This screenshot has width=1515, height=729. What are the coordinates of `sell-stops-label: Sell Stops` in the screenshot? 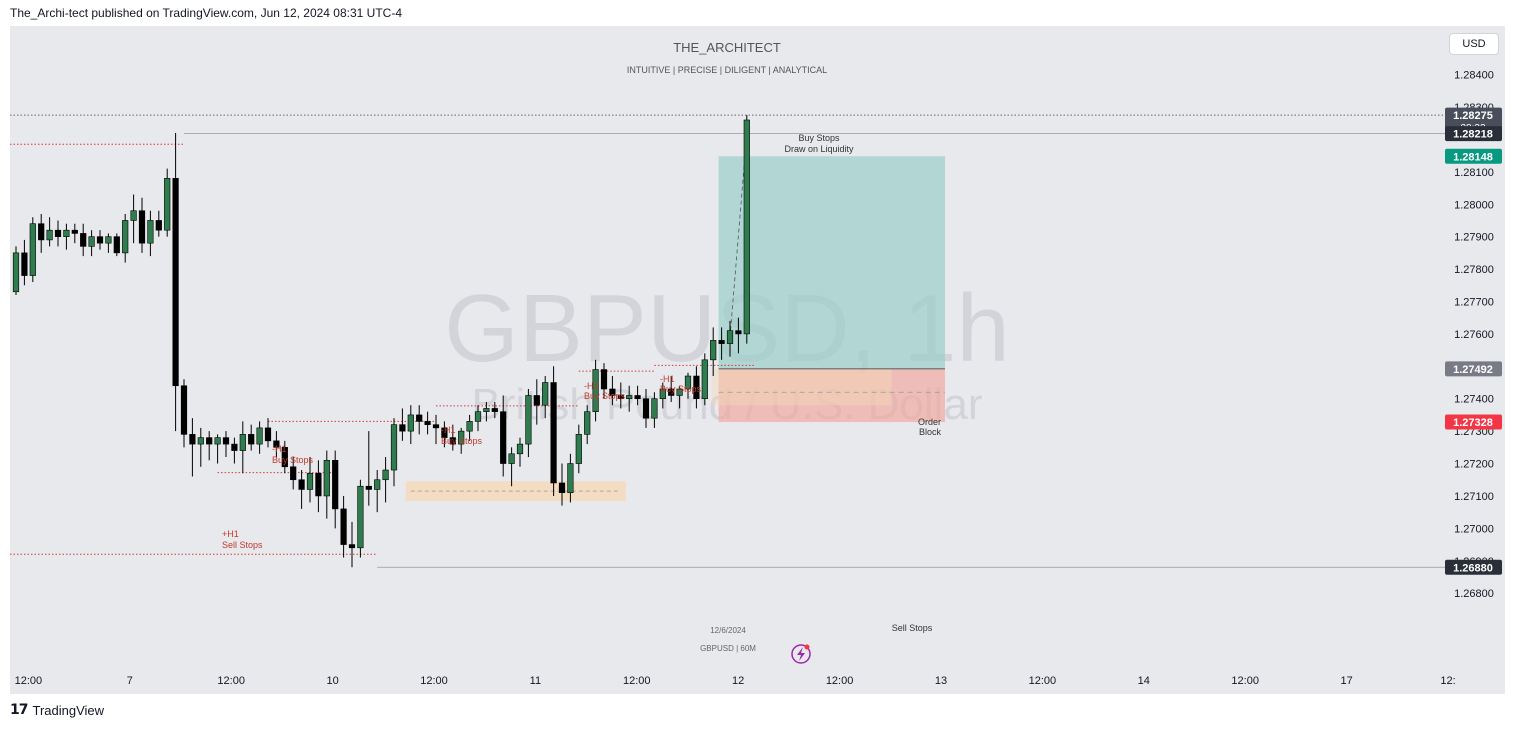 It's located at (242, 545).